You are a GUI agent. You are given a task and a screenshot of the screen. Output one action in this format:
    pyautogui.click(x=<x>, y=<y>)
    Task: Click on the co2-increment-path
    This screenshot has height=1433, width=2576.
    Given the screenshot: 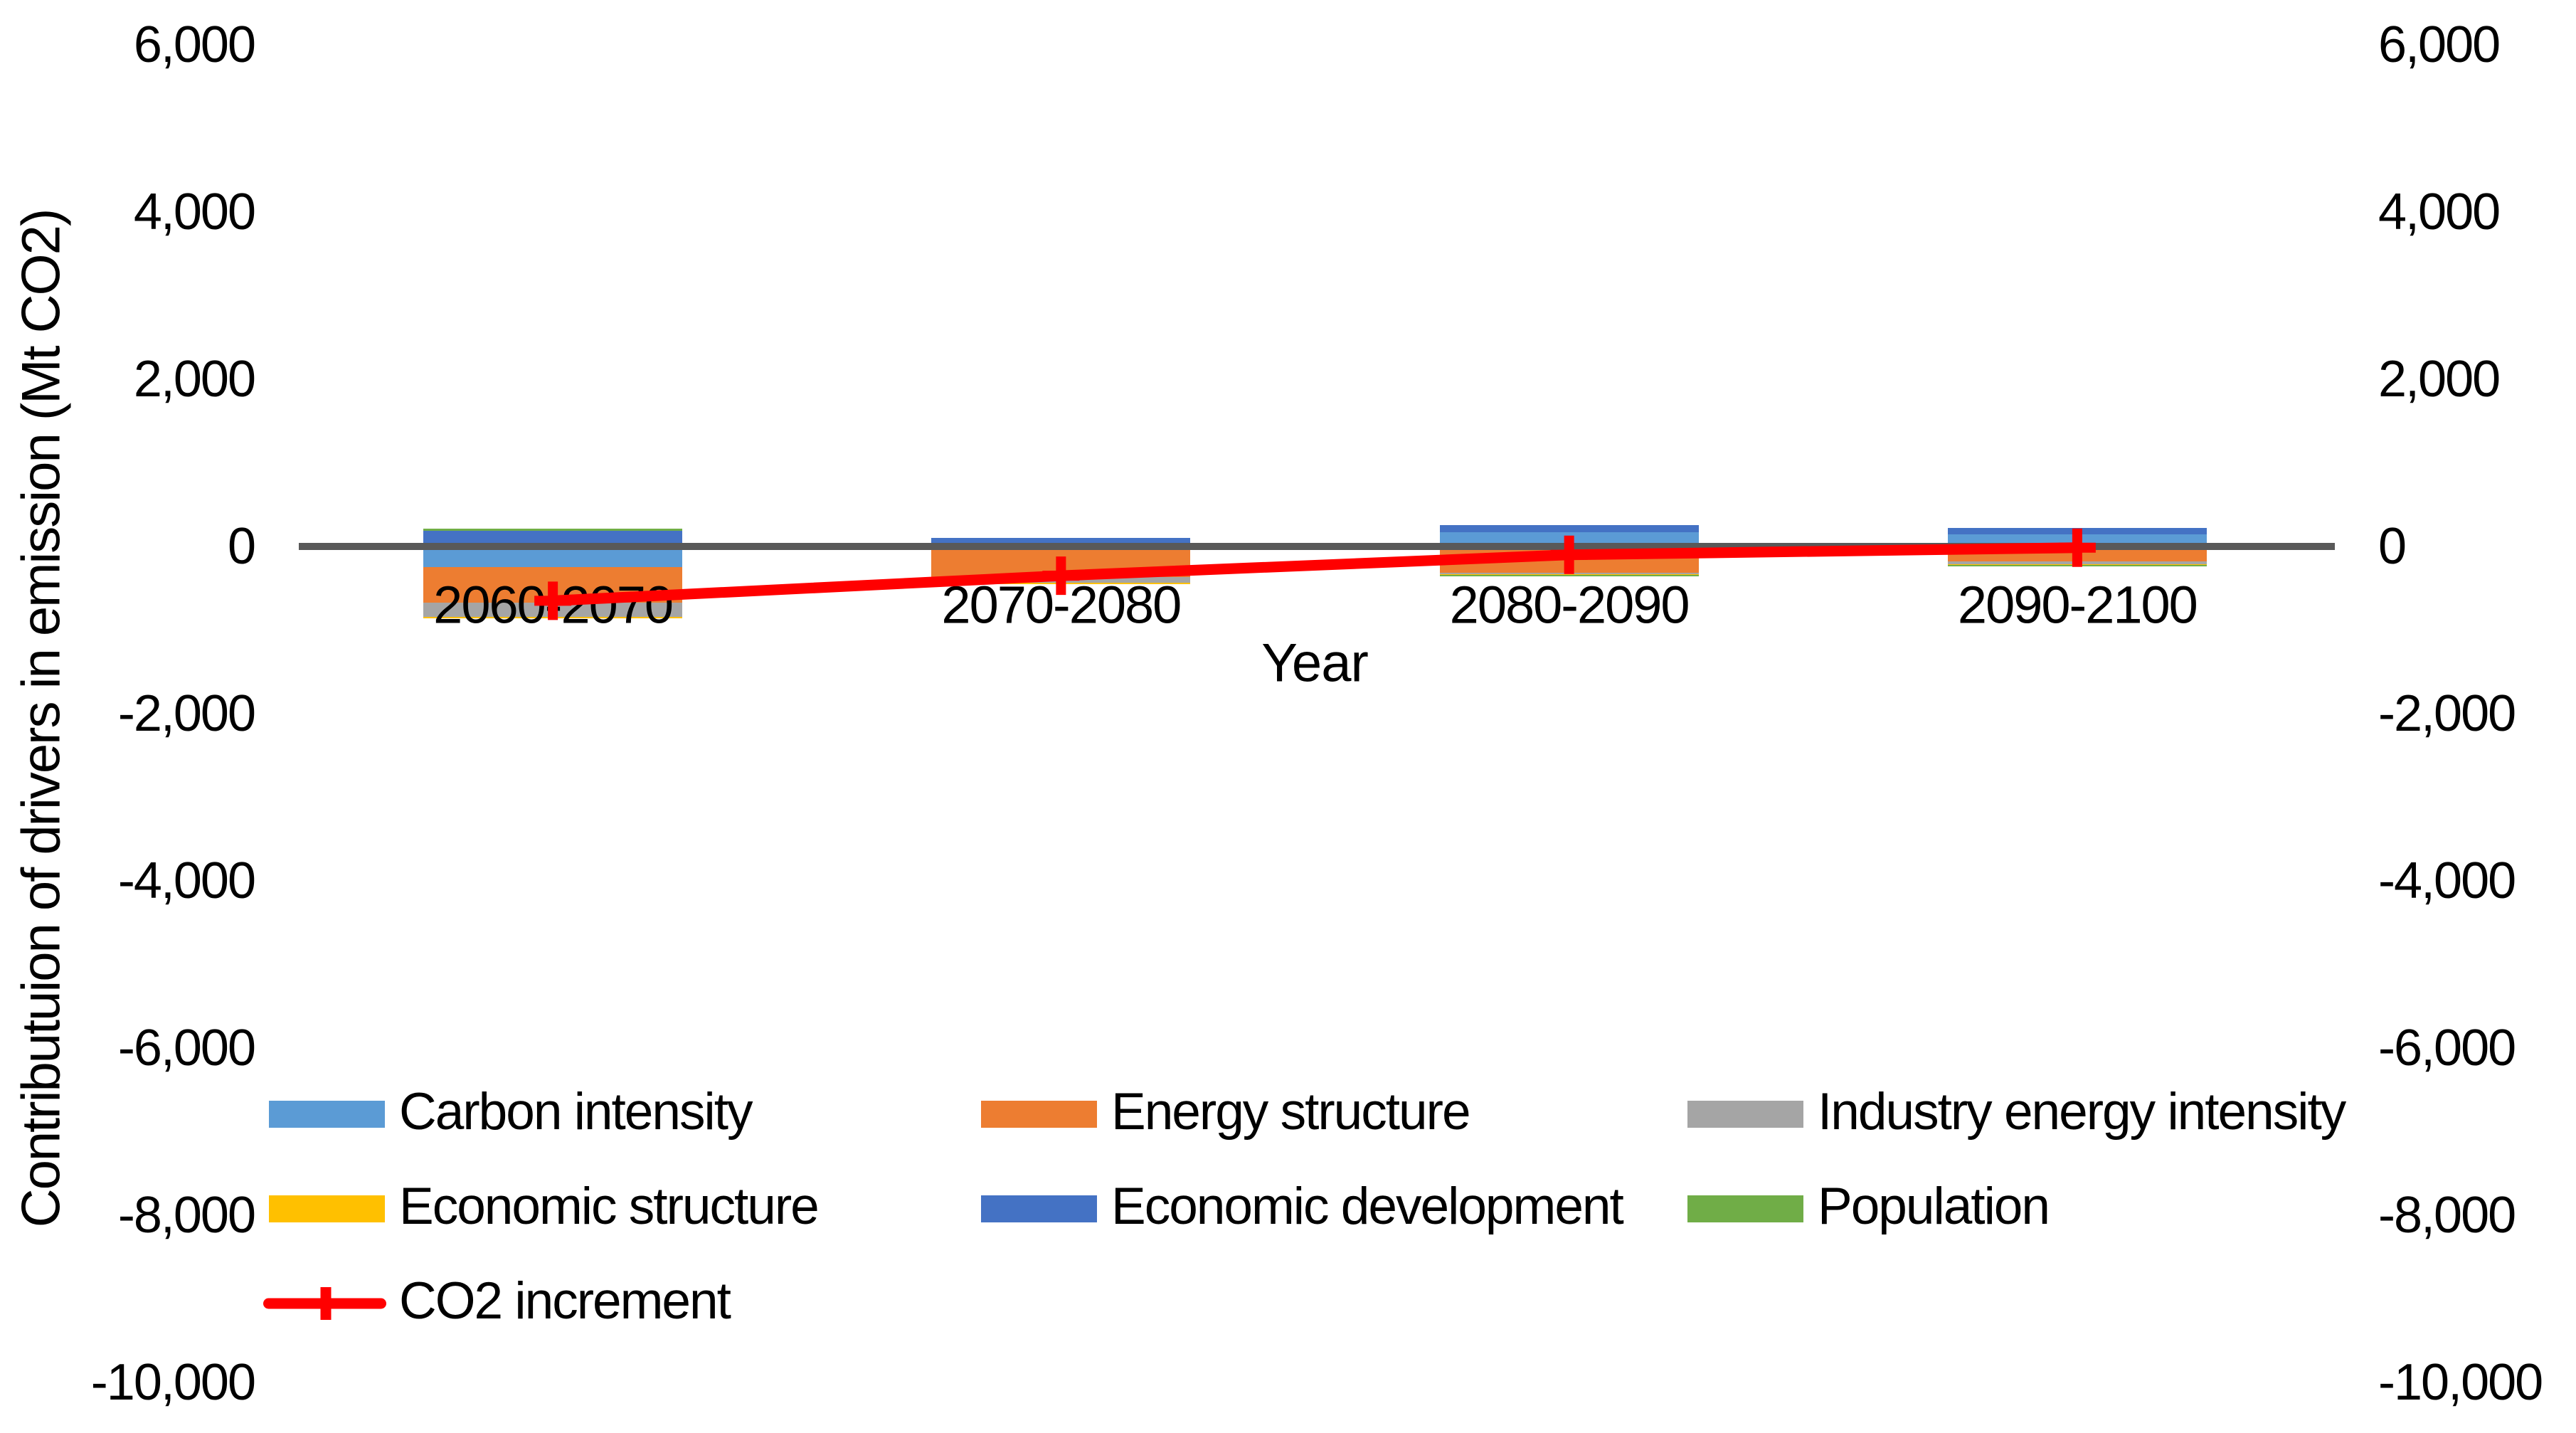 What is the action you would take?
    pyautogui.click(x=1315, y=574)
    